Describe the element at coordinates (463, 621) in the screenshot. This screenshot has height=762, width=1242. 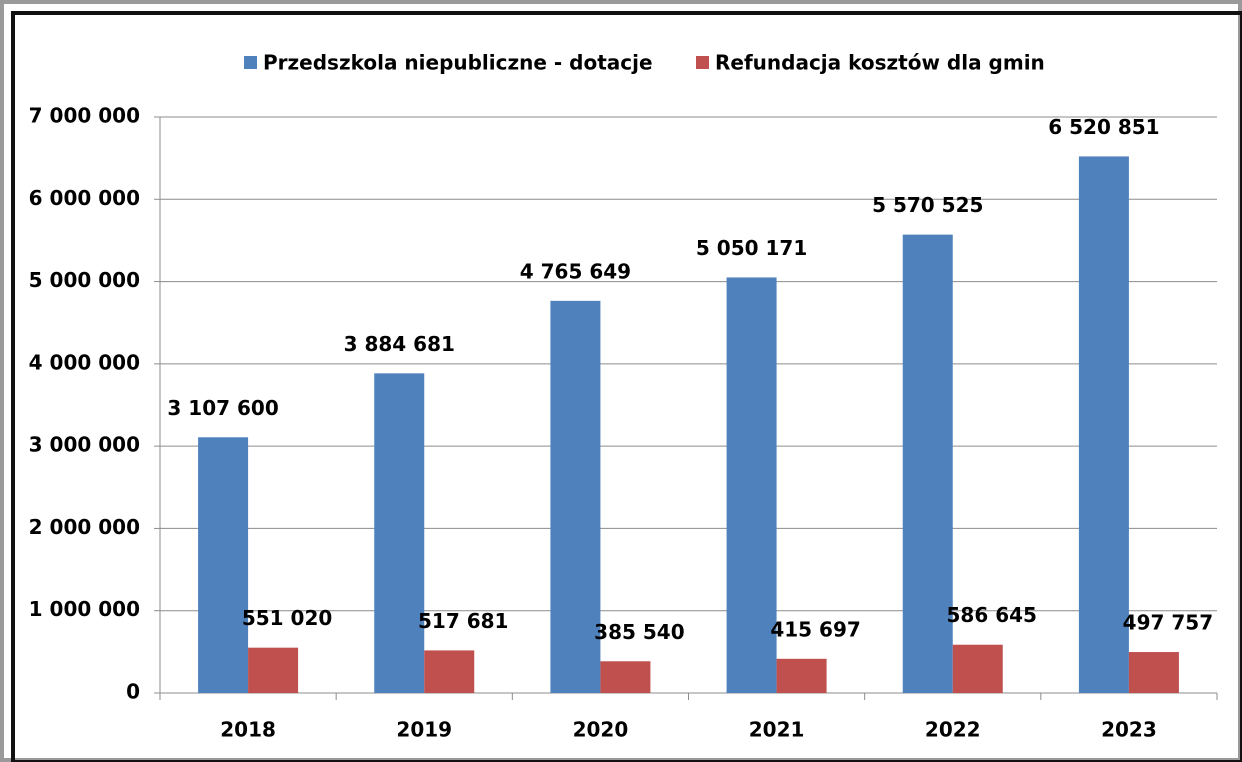
I see `value-label: 517 681` at that location.